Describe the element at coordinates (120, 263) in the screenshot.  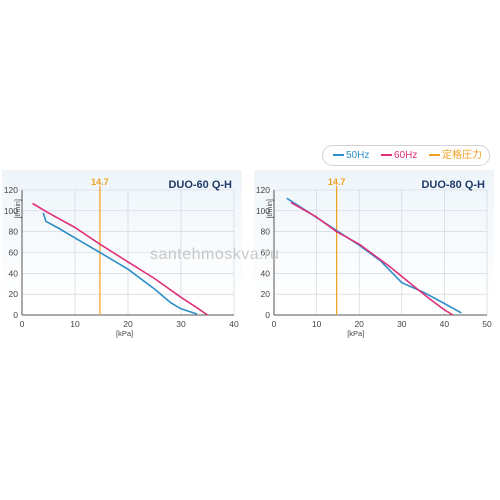
I see `series-line-50hz` at that location.